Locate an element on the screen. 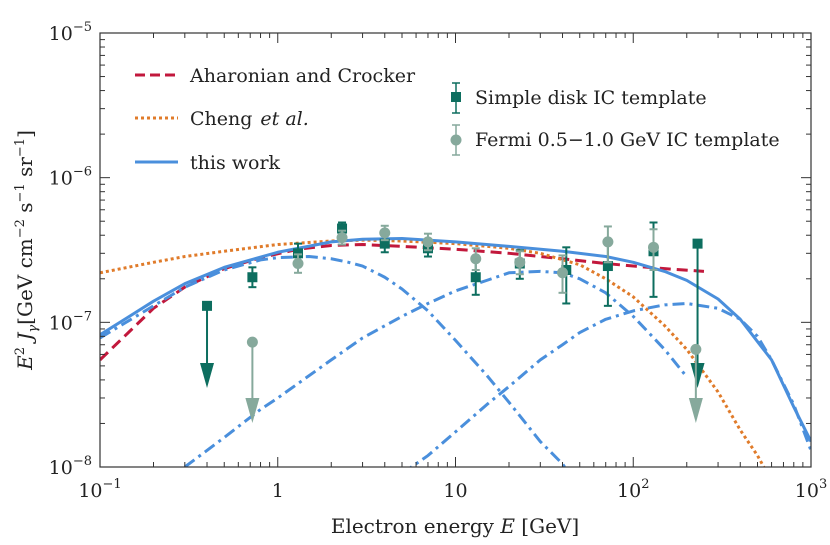  legend-label-cheng: Cheng et al. is located at coordinates (249, 119).